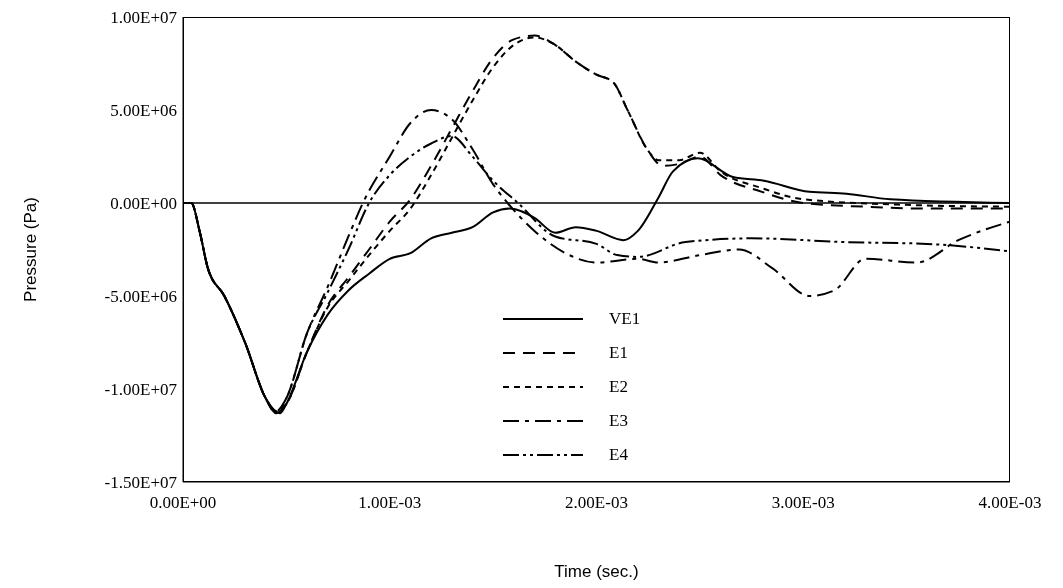 The height and width of the screenshot is (588, 1063). What do you see at coordinates (618, 387) in the screenshot?
I see `legend-label: E2` at bounding box center [618, 387].